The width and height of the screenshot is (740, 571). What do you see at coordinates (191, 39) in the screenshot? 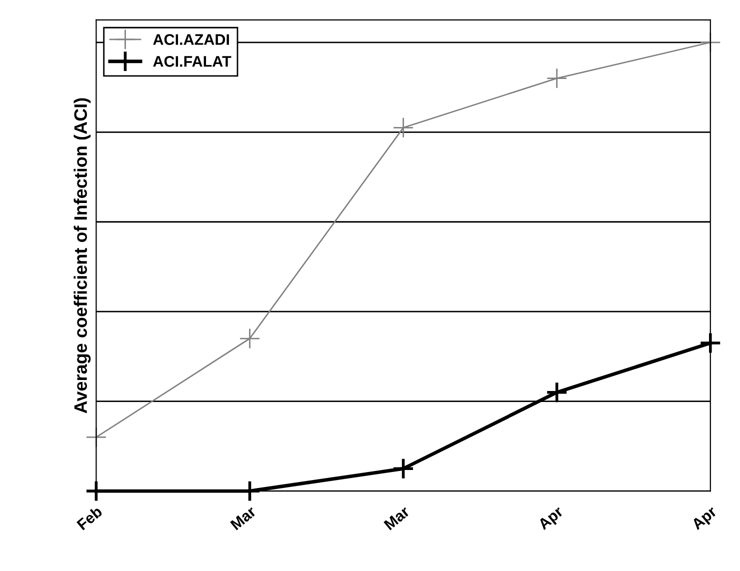
I see `legend-label: ACI.AZADI` at bounding box center [191, 39].